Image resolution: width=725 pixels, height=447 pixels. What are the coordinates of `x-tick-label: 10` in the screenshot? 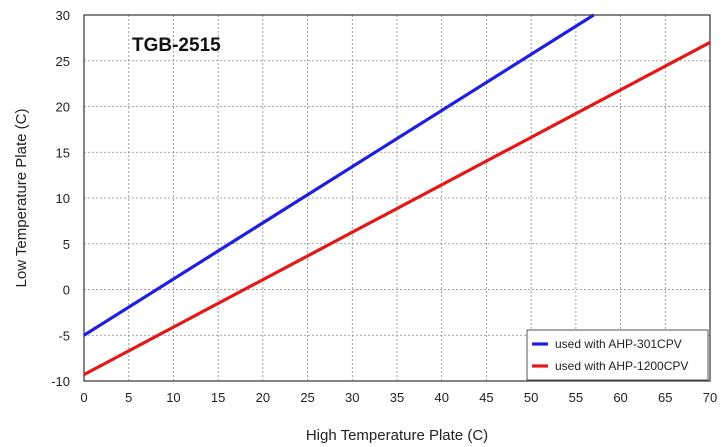 It's located at (173, 397).